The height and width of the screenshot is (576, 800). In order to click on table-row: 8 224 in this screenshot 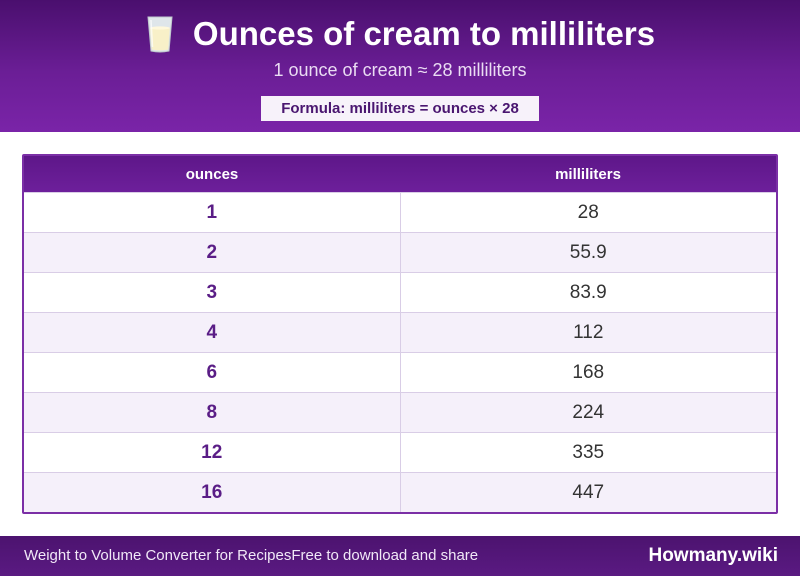, I will do `click(400, 412)`.